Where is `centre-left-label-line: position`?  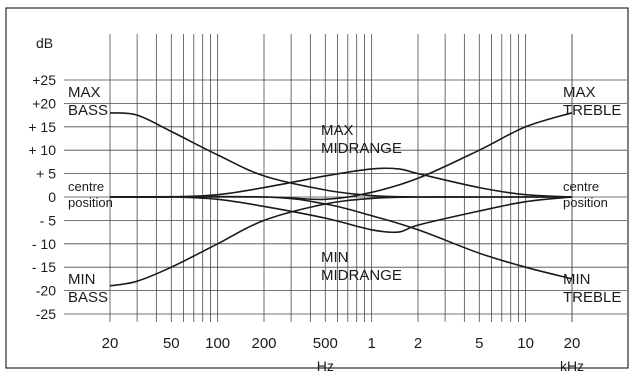 centre-left-label-line: position is located at coordinates (90, 202).